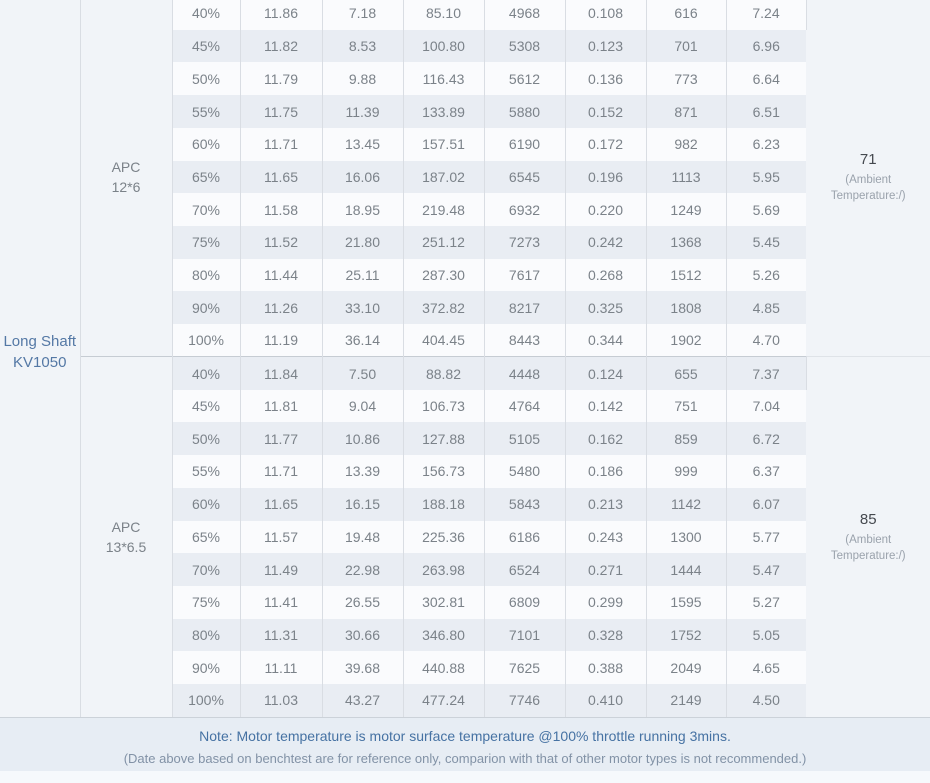  I want to click on propeller-label: APC 12*6, so click(126, 176).